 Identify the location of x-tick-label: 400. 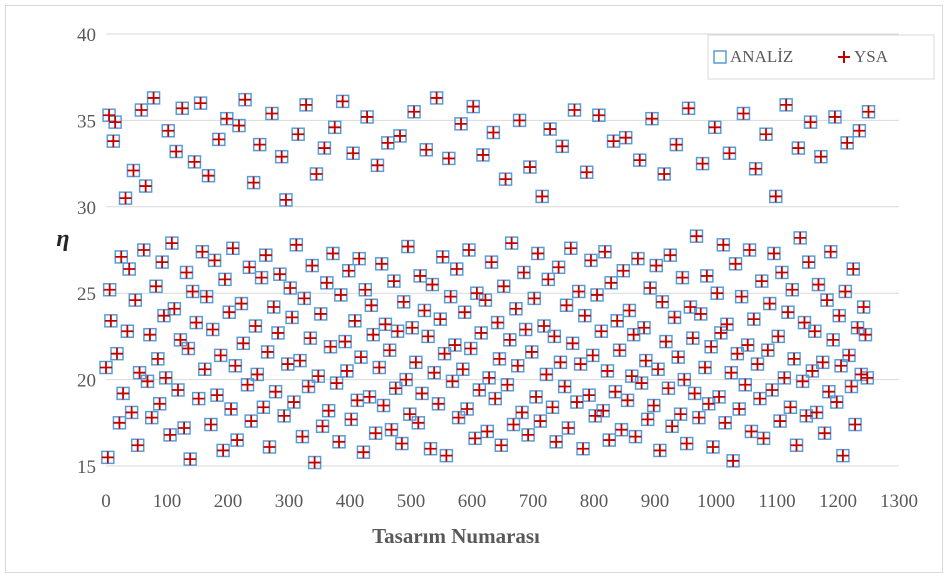
(350, 501).